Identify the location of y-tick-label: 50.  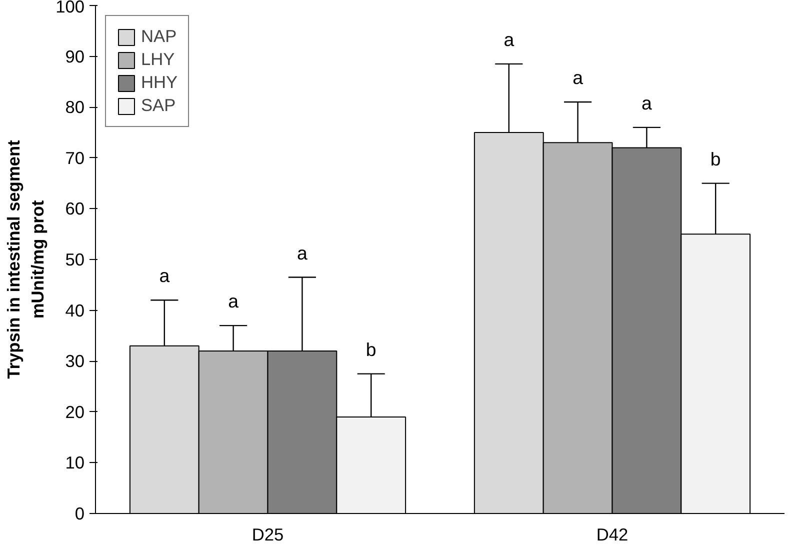
(75, 260).